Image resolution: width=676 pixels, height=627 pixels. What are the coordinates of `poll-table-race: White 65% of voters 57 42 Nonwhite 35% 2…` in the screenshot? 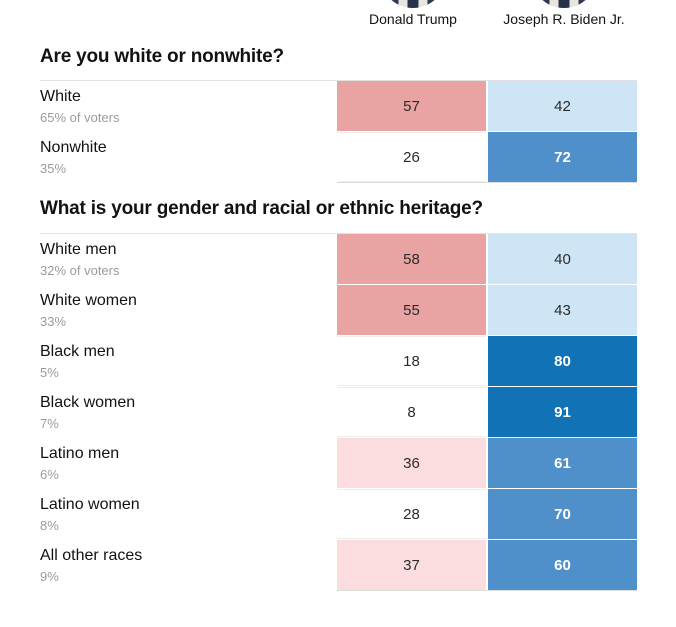 It's located at (338, 131).